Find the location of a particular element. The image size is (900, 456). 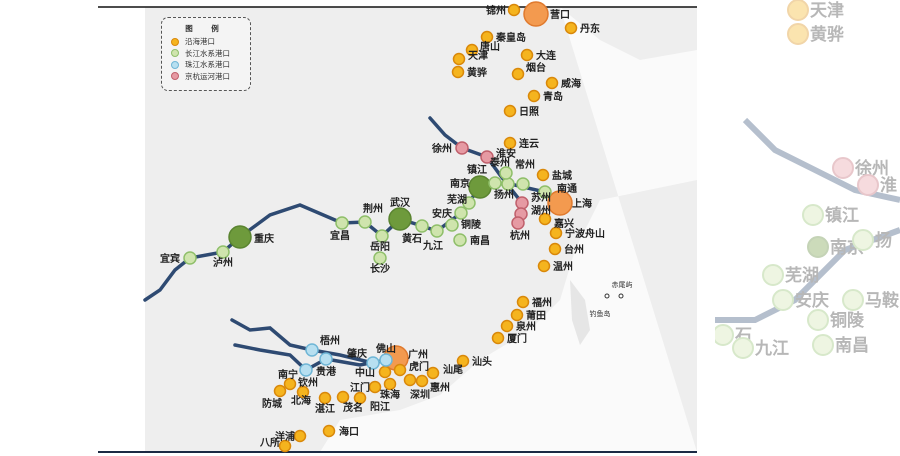

faded-label: 石 is located at coordinates (743, 336).